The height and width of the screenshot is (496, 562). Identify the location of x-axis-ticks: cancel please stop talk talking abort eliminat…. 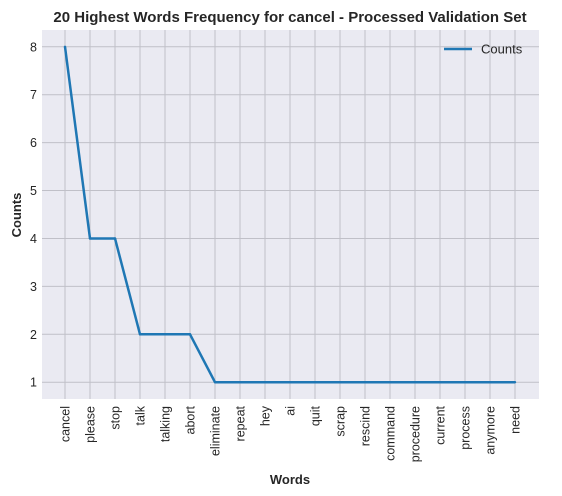
(291, 433).